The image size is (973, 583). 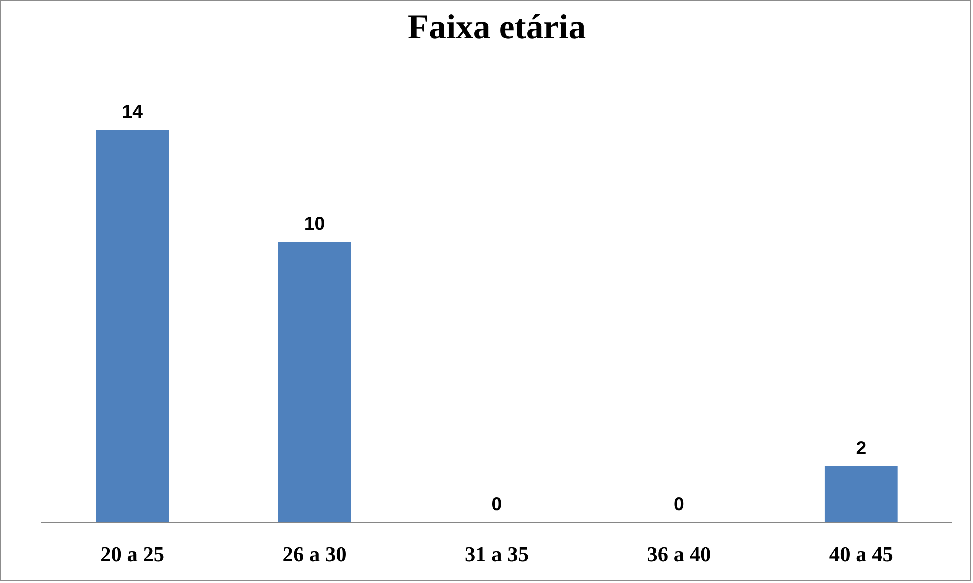 I want to click on data-label: 2, so click(x=861, y=447).